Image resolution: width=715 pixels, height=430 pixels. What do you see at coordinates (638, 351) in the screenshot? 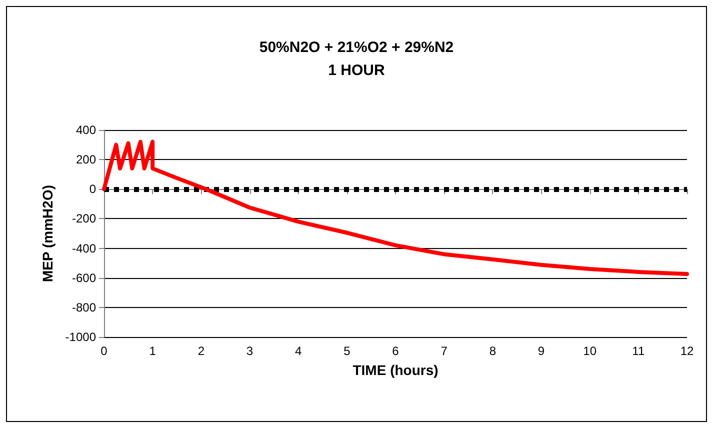
I see `x-tick-label: 11` at bounding box center [638, 351].